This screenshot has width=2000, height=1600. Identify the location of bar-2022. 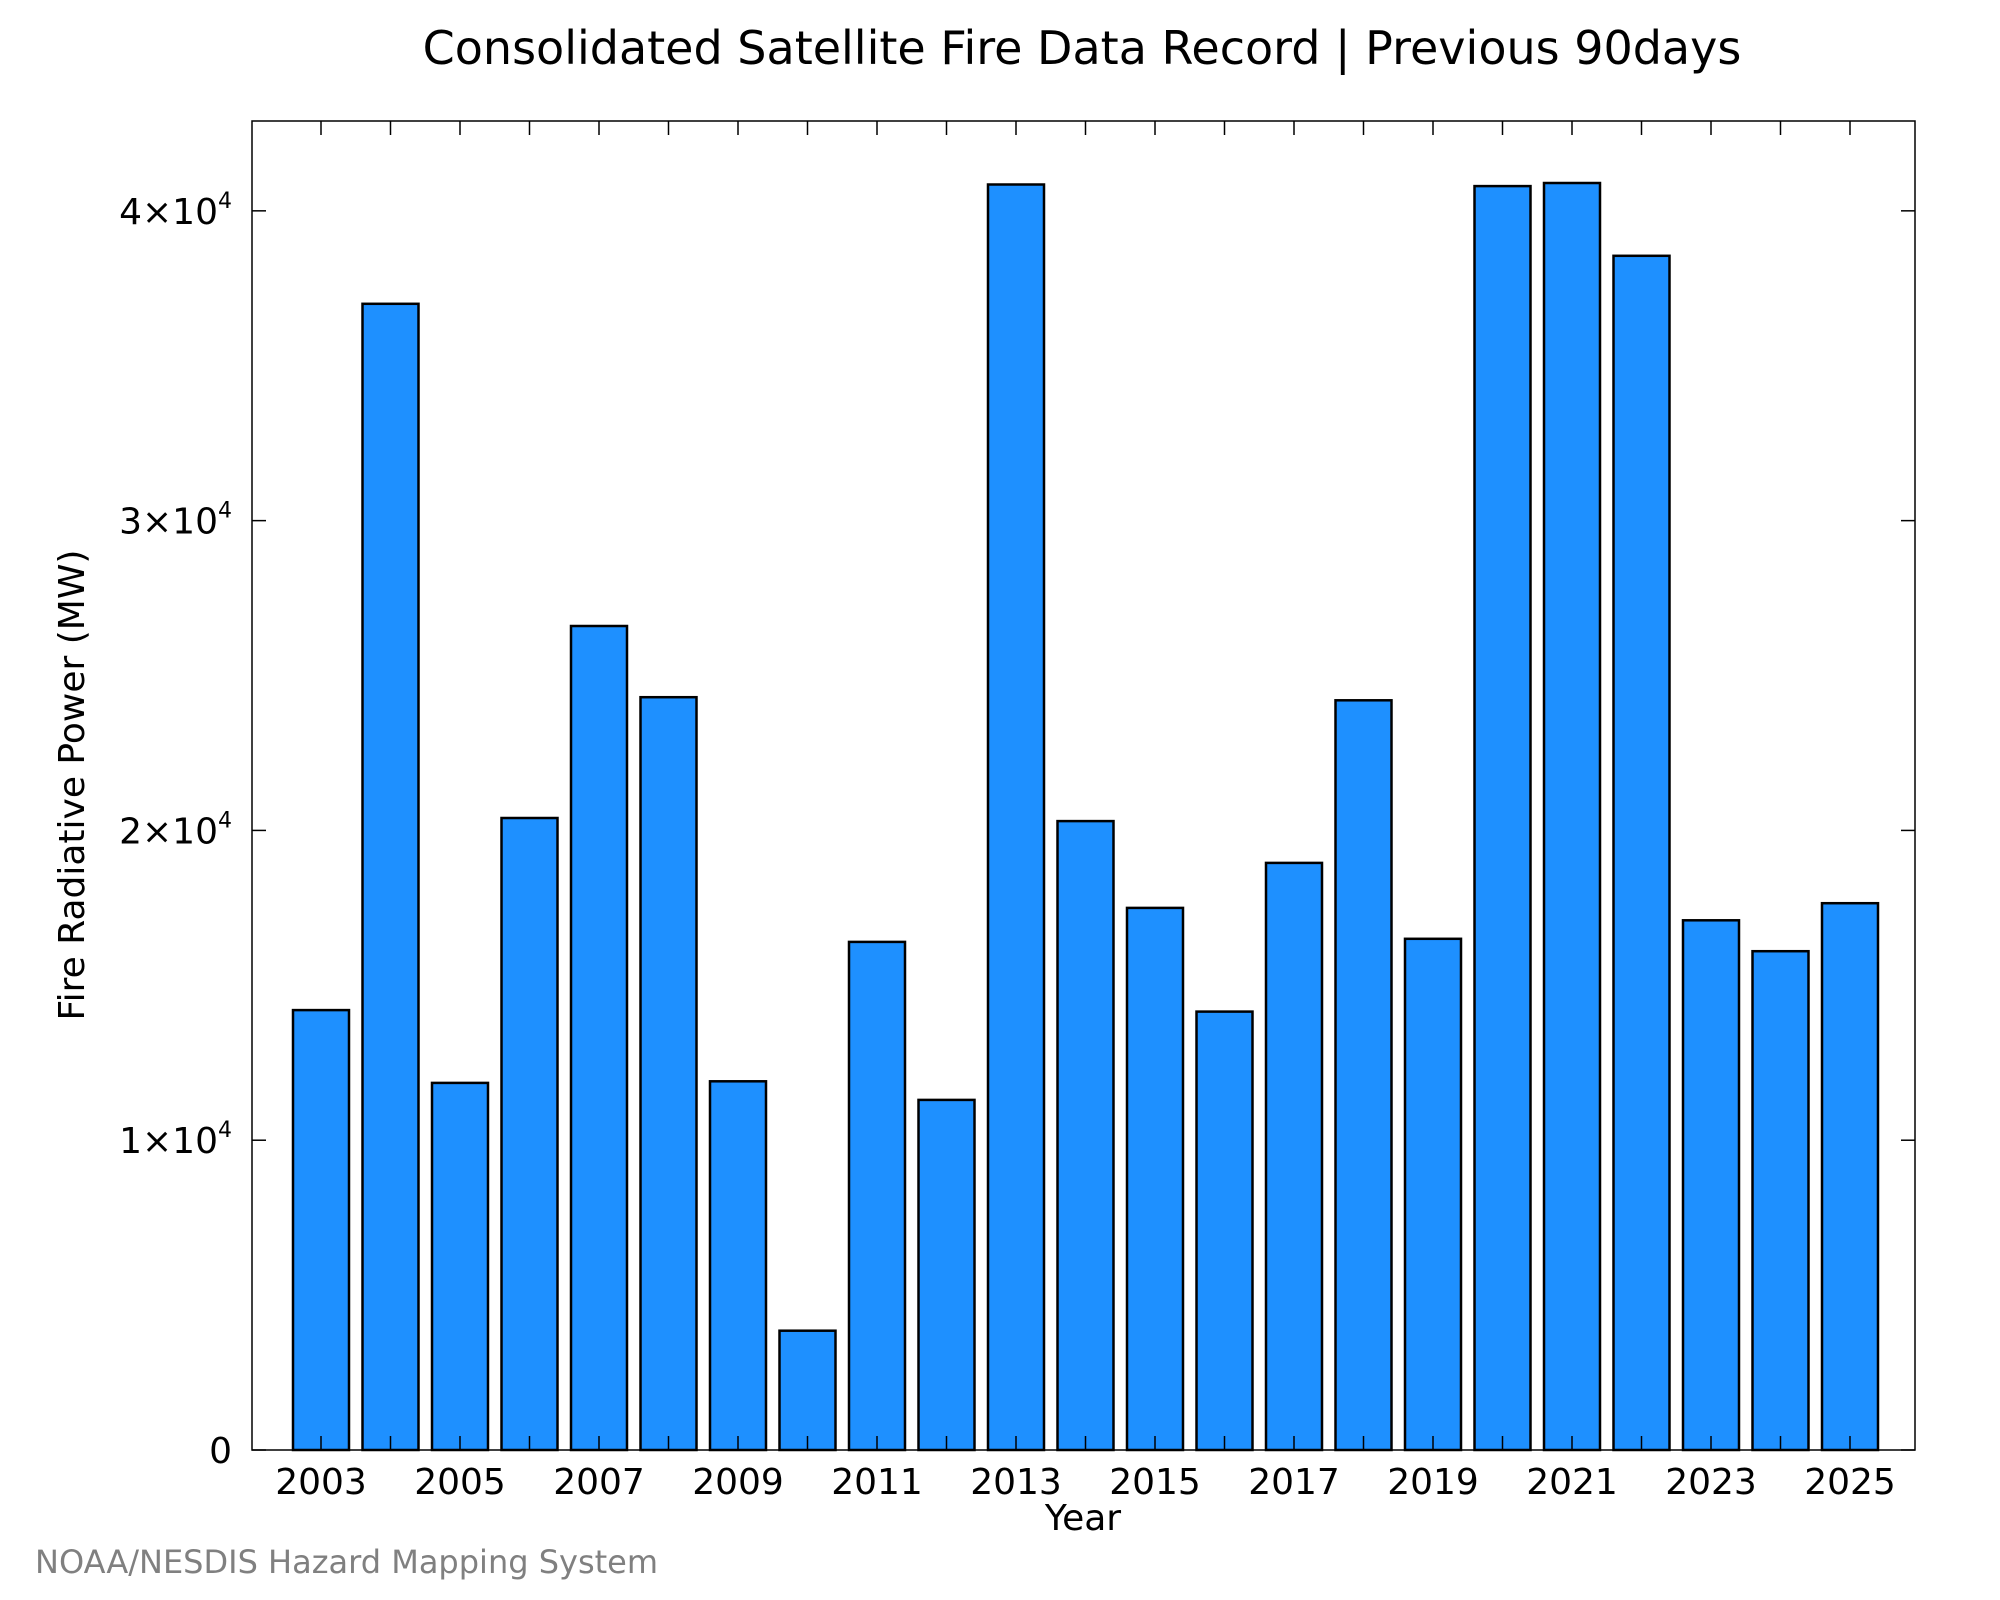
(1641, 853).